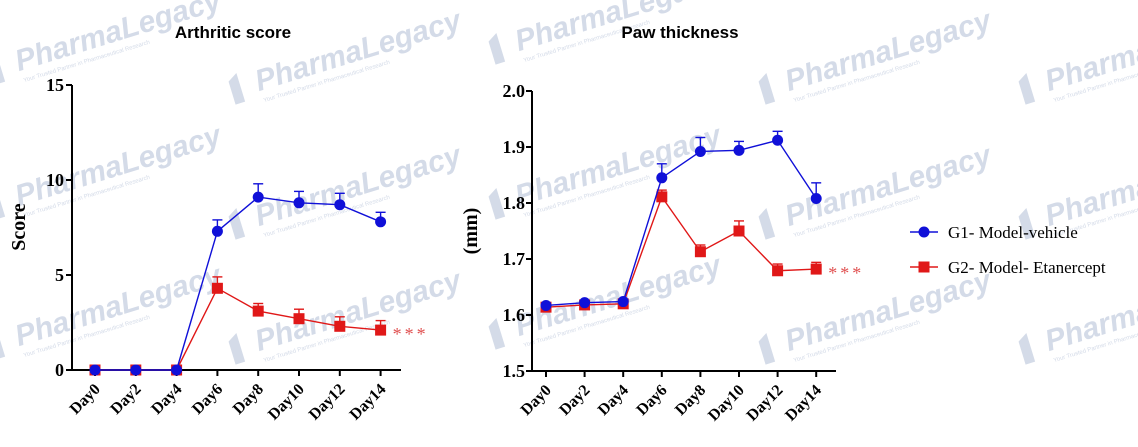 The width and height of the screenshot is (1138, 447). I want to click on chart-title: Arthritic score, so click(233, 32).